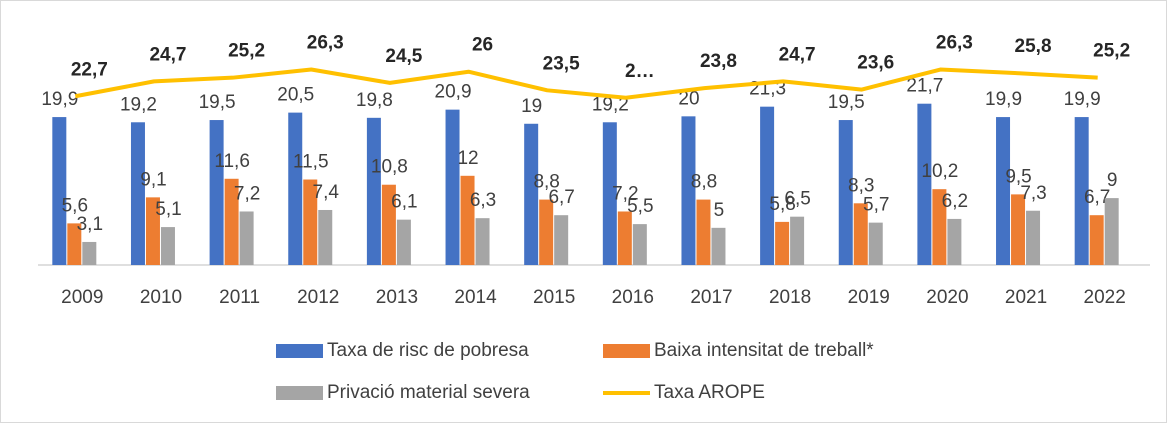 This screenshot has height=423, width=1167. Describe the element at coordinates (633, 297) in the screenshot. I see `x-tick-label: 2016` at that location.